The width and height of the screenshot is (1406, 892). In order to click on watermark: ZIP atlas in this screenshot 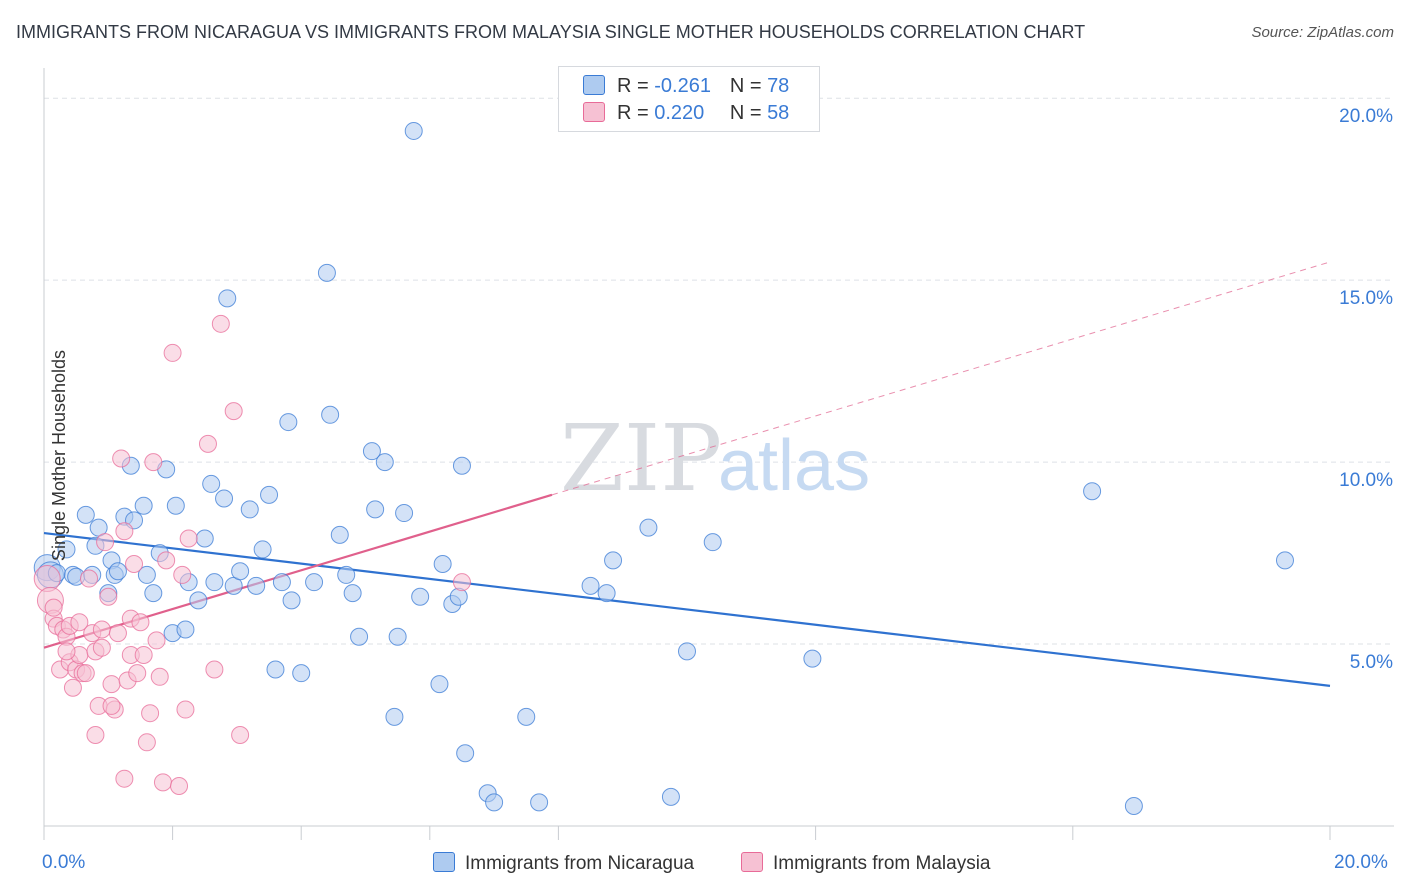, I will do `click(715, 458)`.